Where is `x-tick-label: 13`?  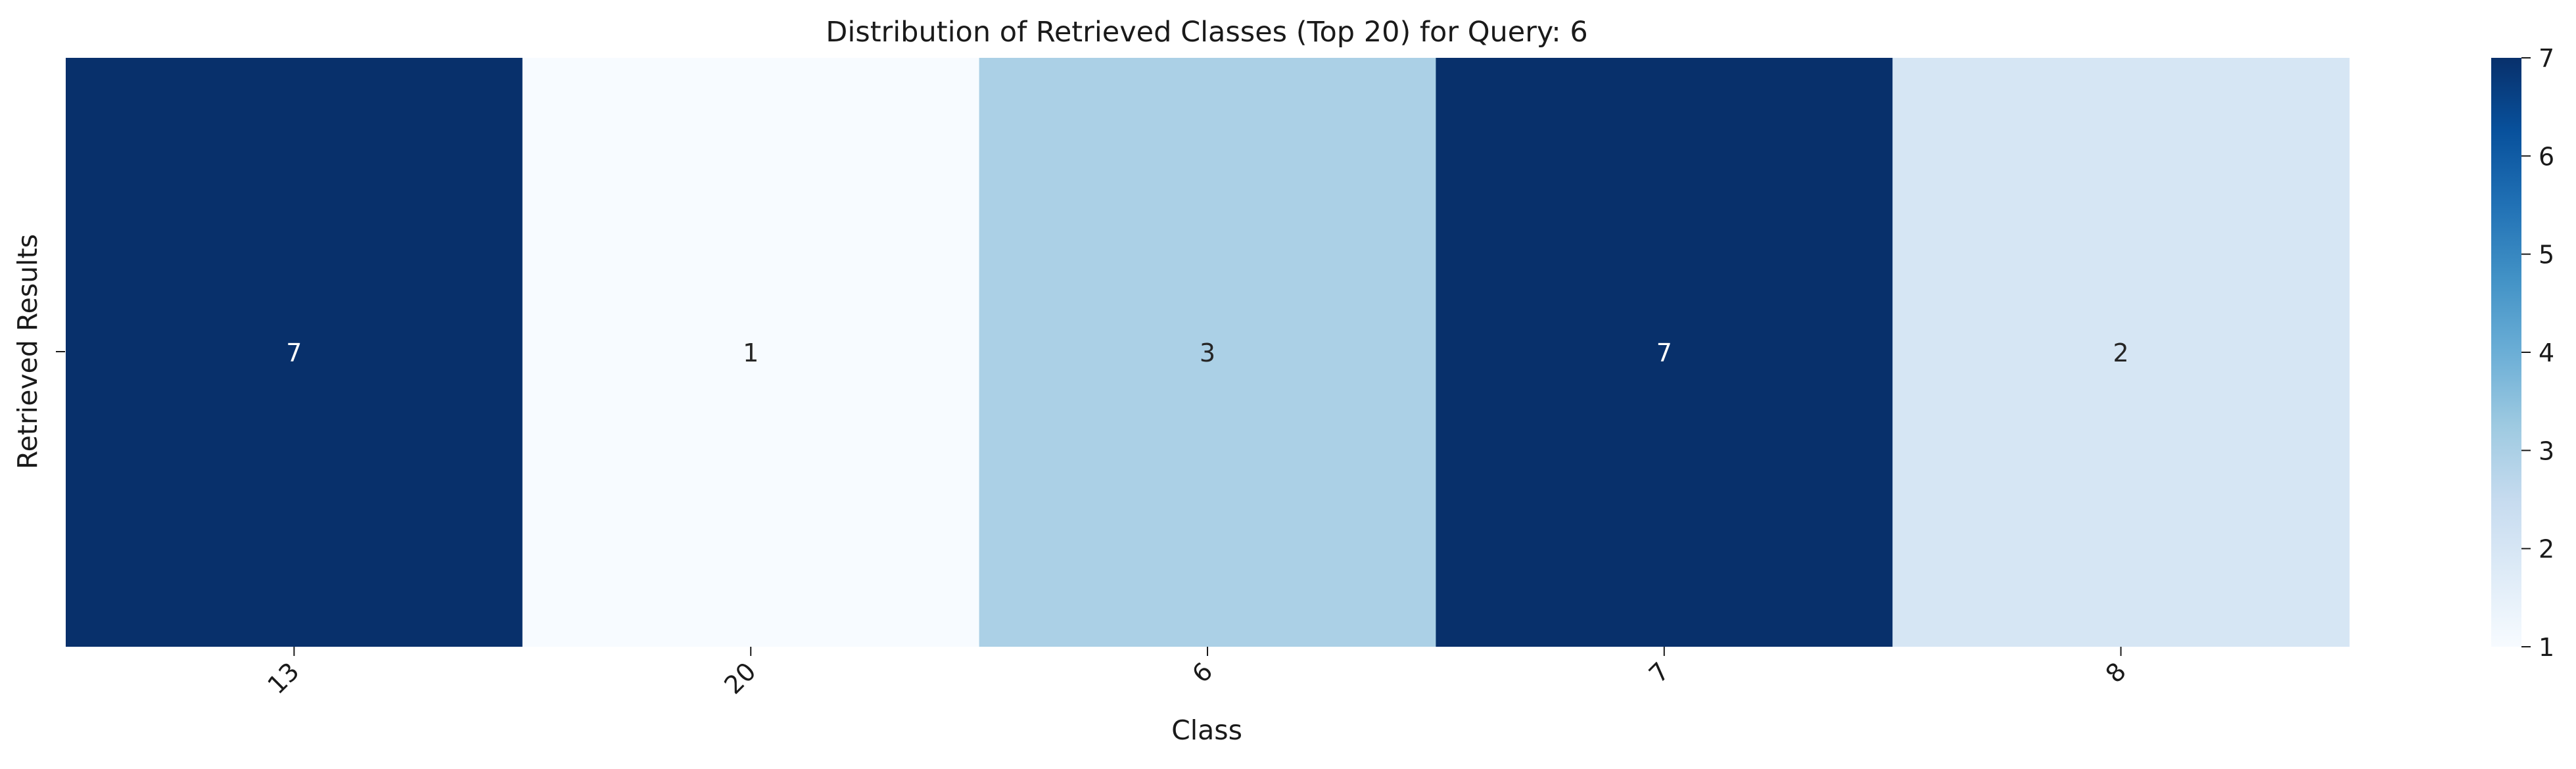
x-tick-label: 13 is located at coordinates (283, 678).